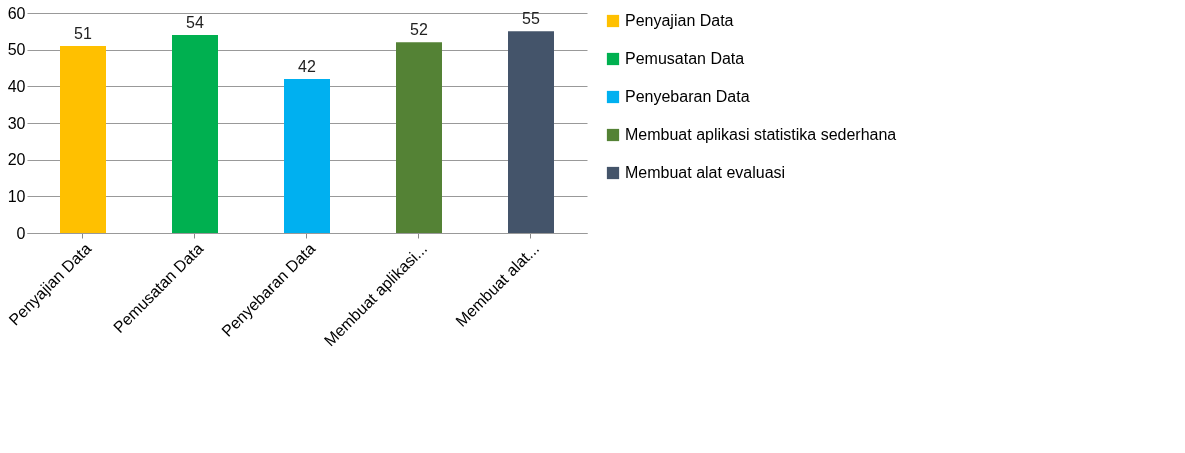 The width and height of the screenshot is (1185, 453). What do you see at coordinates (687, 96) in the screenshot?
I see `legend-label: Penyebaran Data` at bounding box center [687, 96].